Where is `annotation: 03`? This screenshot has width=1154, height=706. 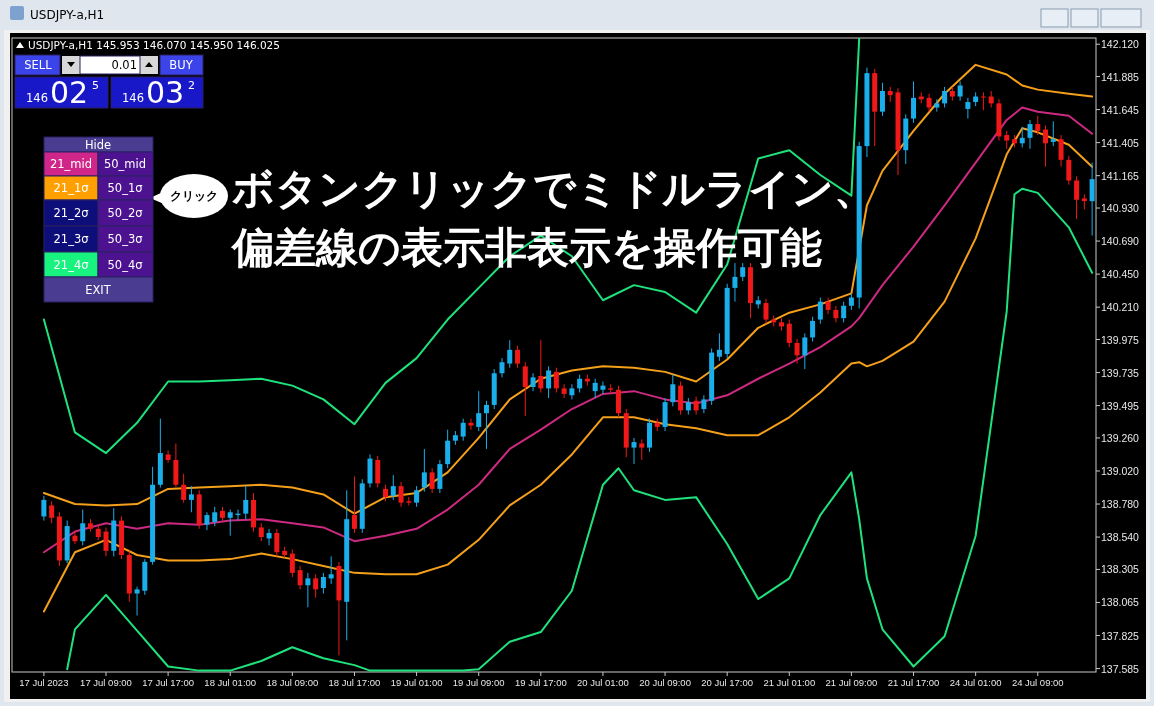 annotation: 03 is located at coordinates (165, 92).